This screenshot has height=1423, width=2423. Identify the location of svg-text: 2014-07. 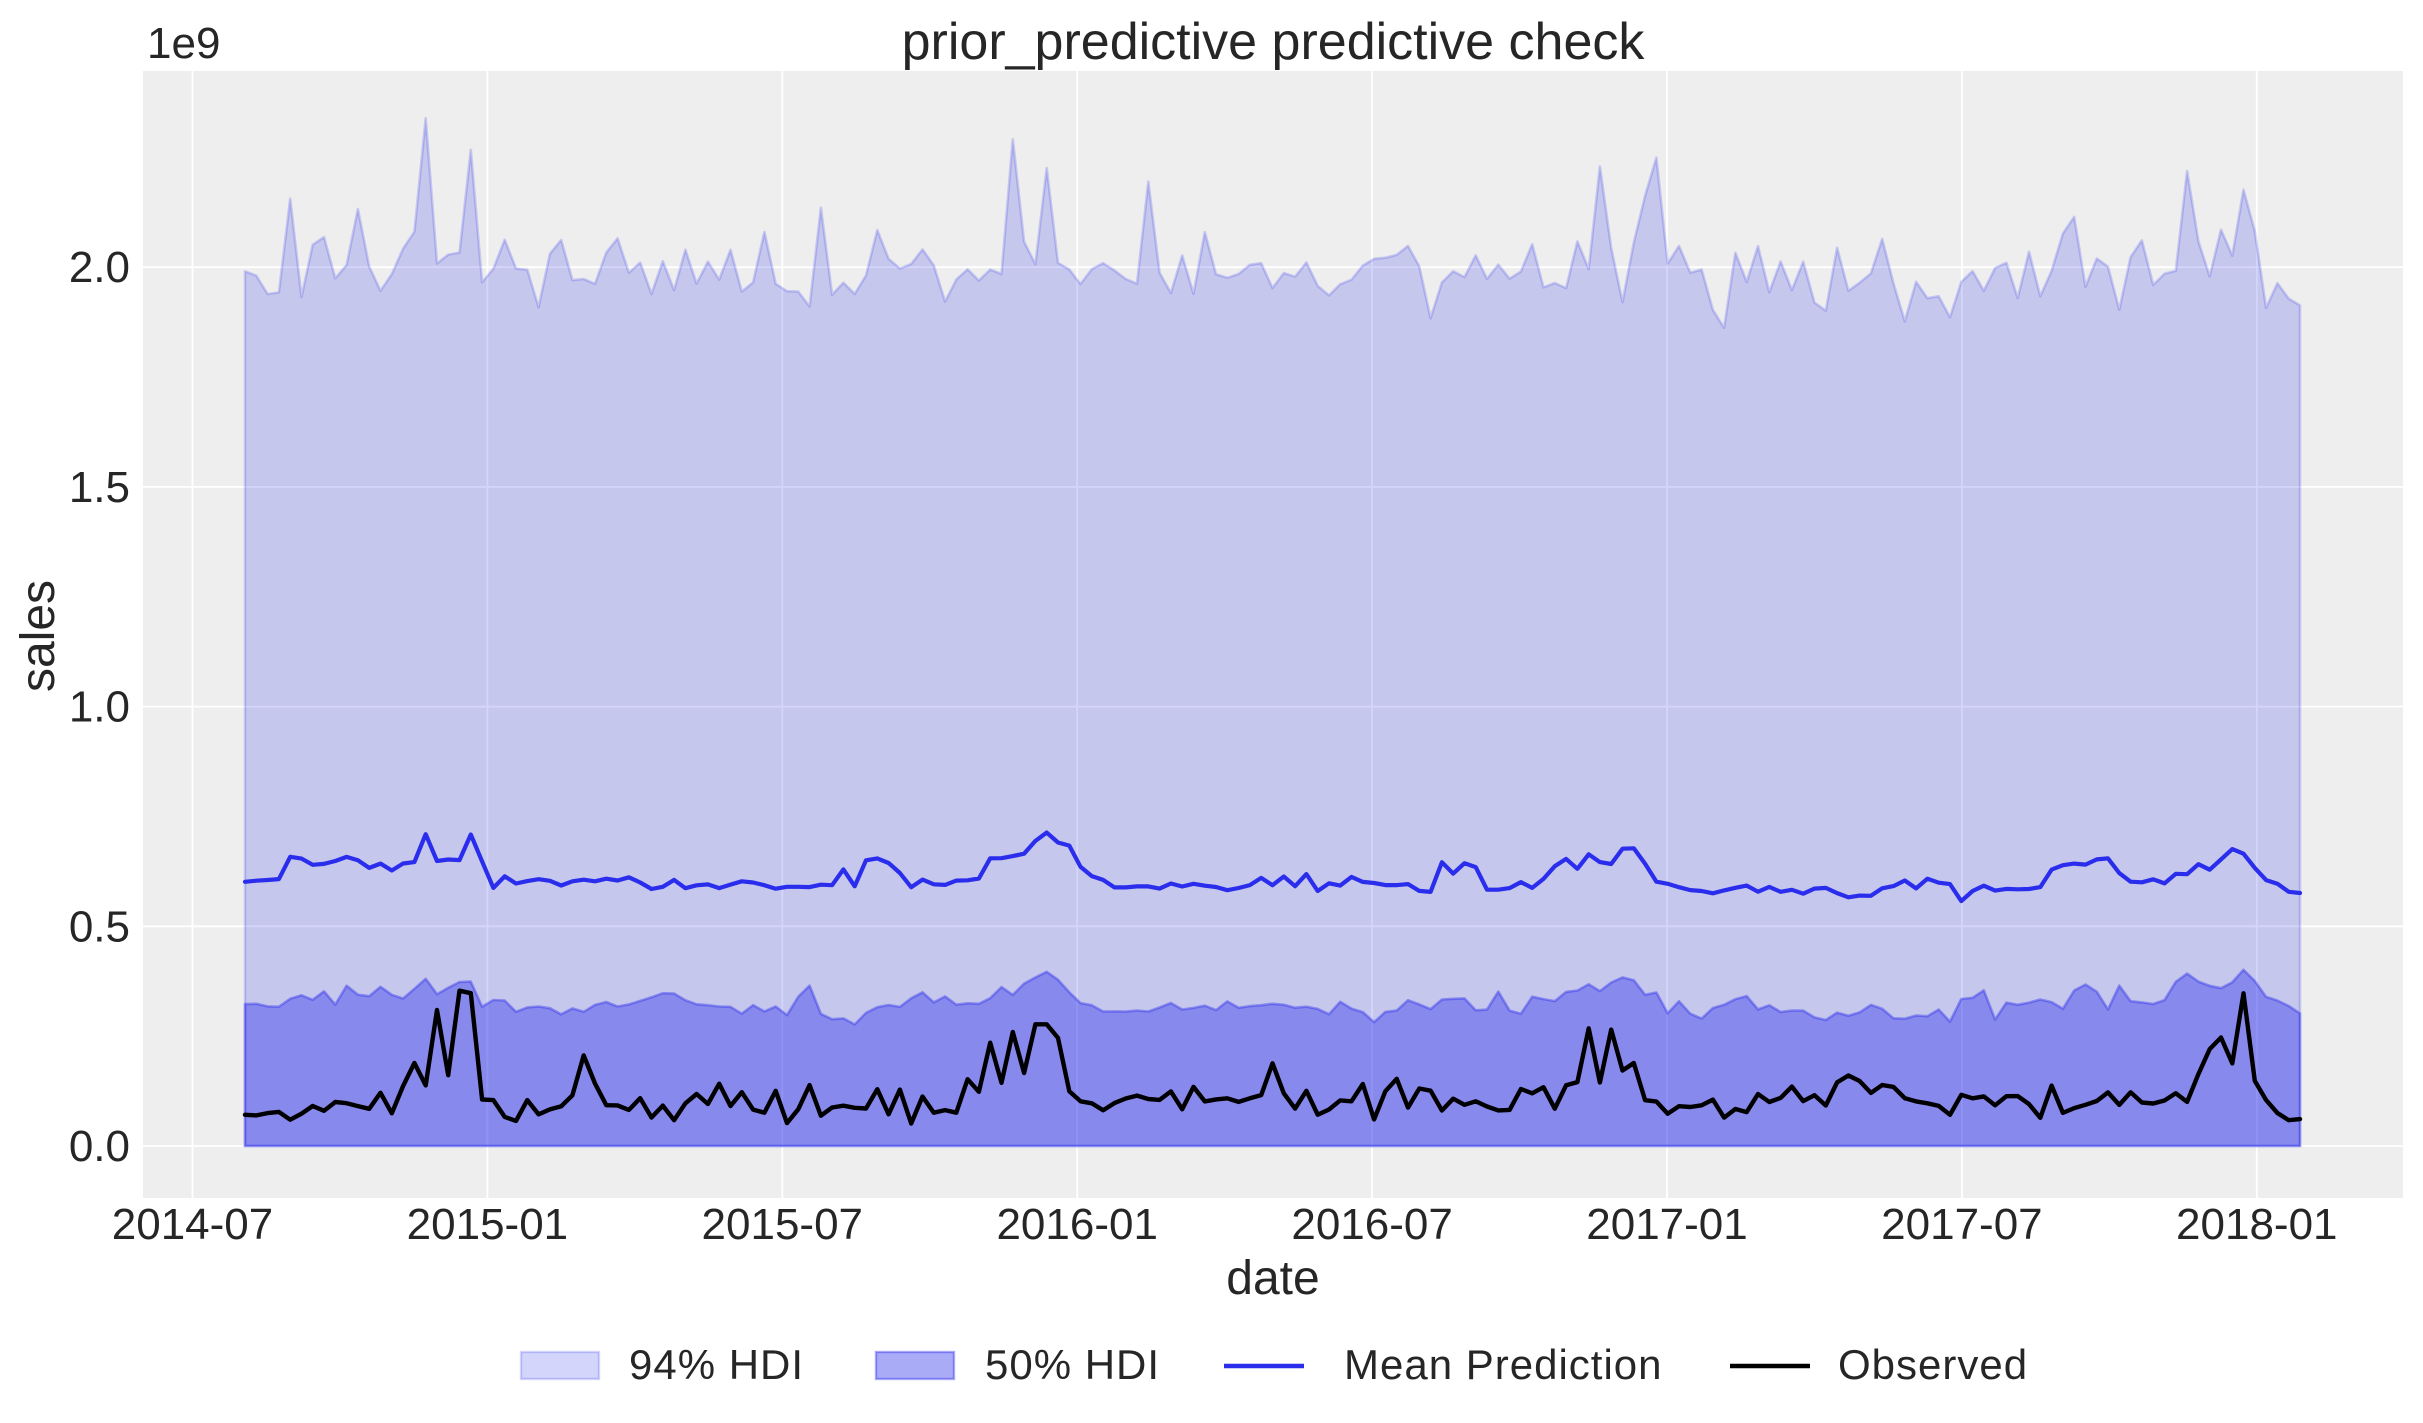
(192, 1224).